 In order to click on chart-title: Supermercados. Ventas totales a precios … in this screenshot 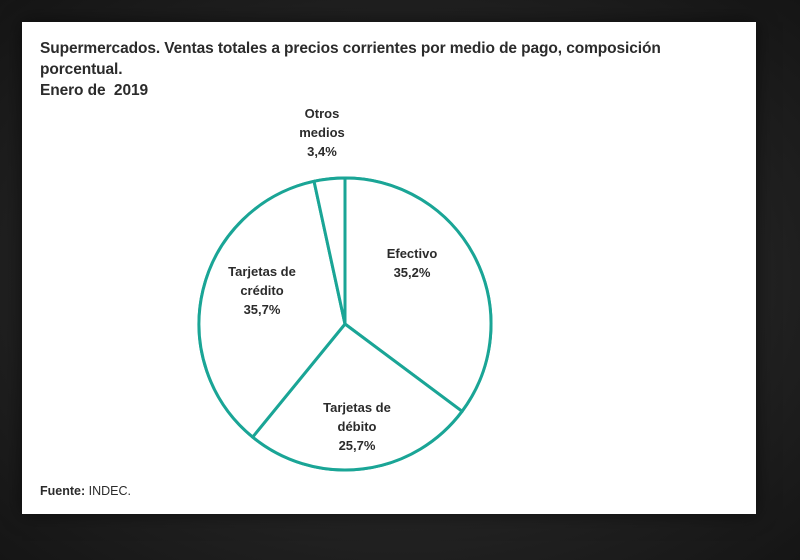, I will do `click(350, 59)`.